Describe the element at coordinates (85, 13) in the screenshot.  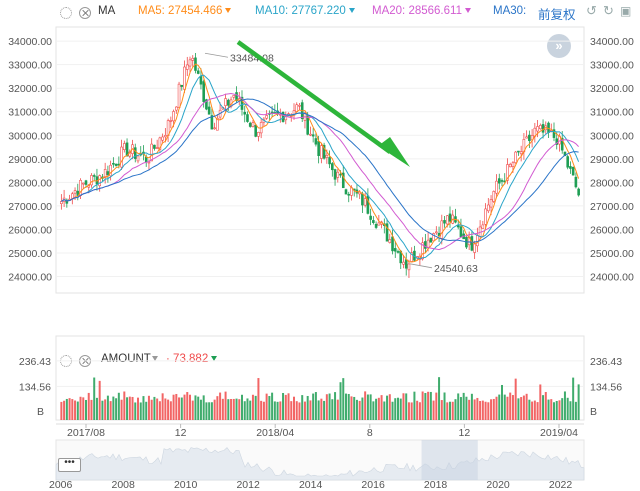
I see `close-icon` at that location.